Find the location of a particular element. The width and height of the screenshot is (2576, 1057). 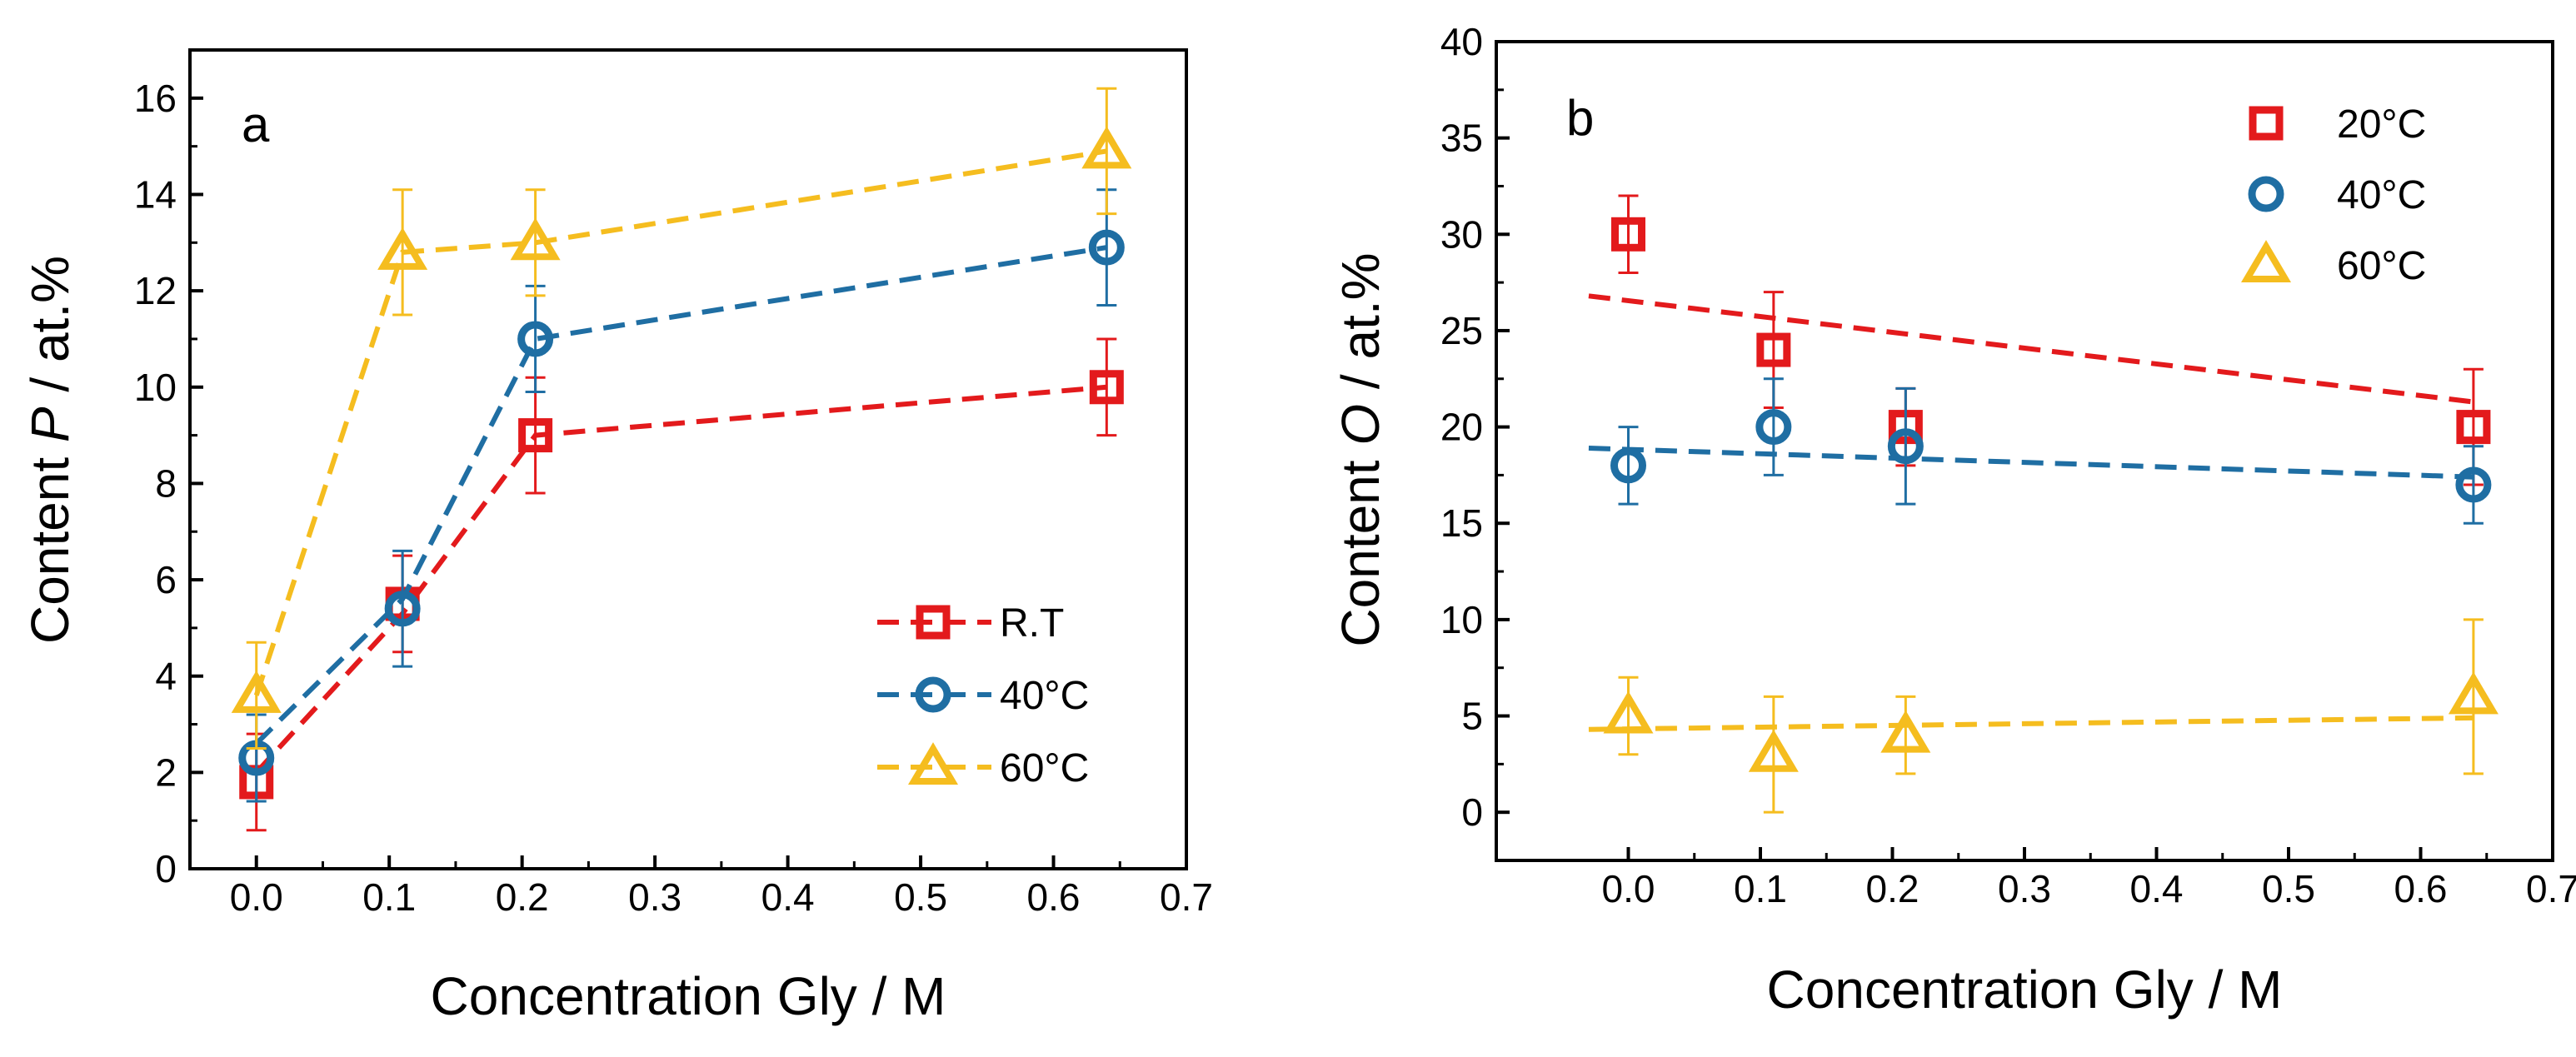

legend-label: 20°C is located at coordinates (2381, 124).